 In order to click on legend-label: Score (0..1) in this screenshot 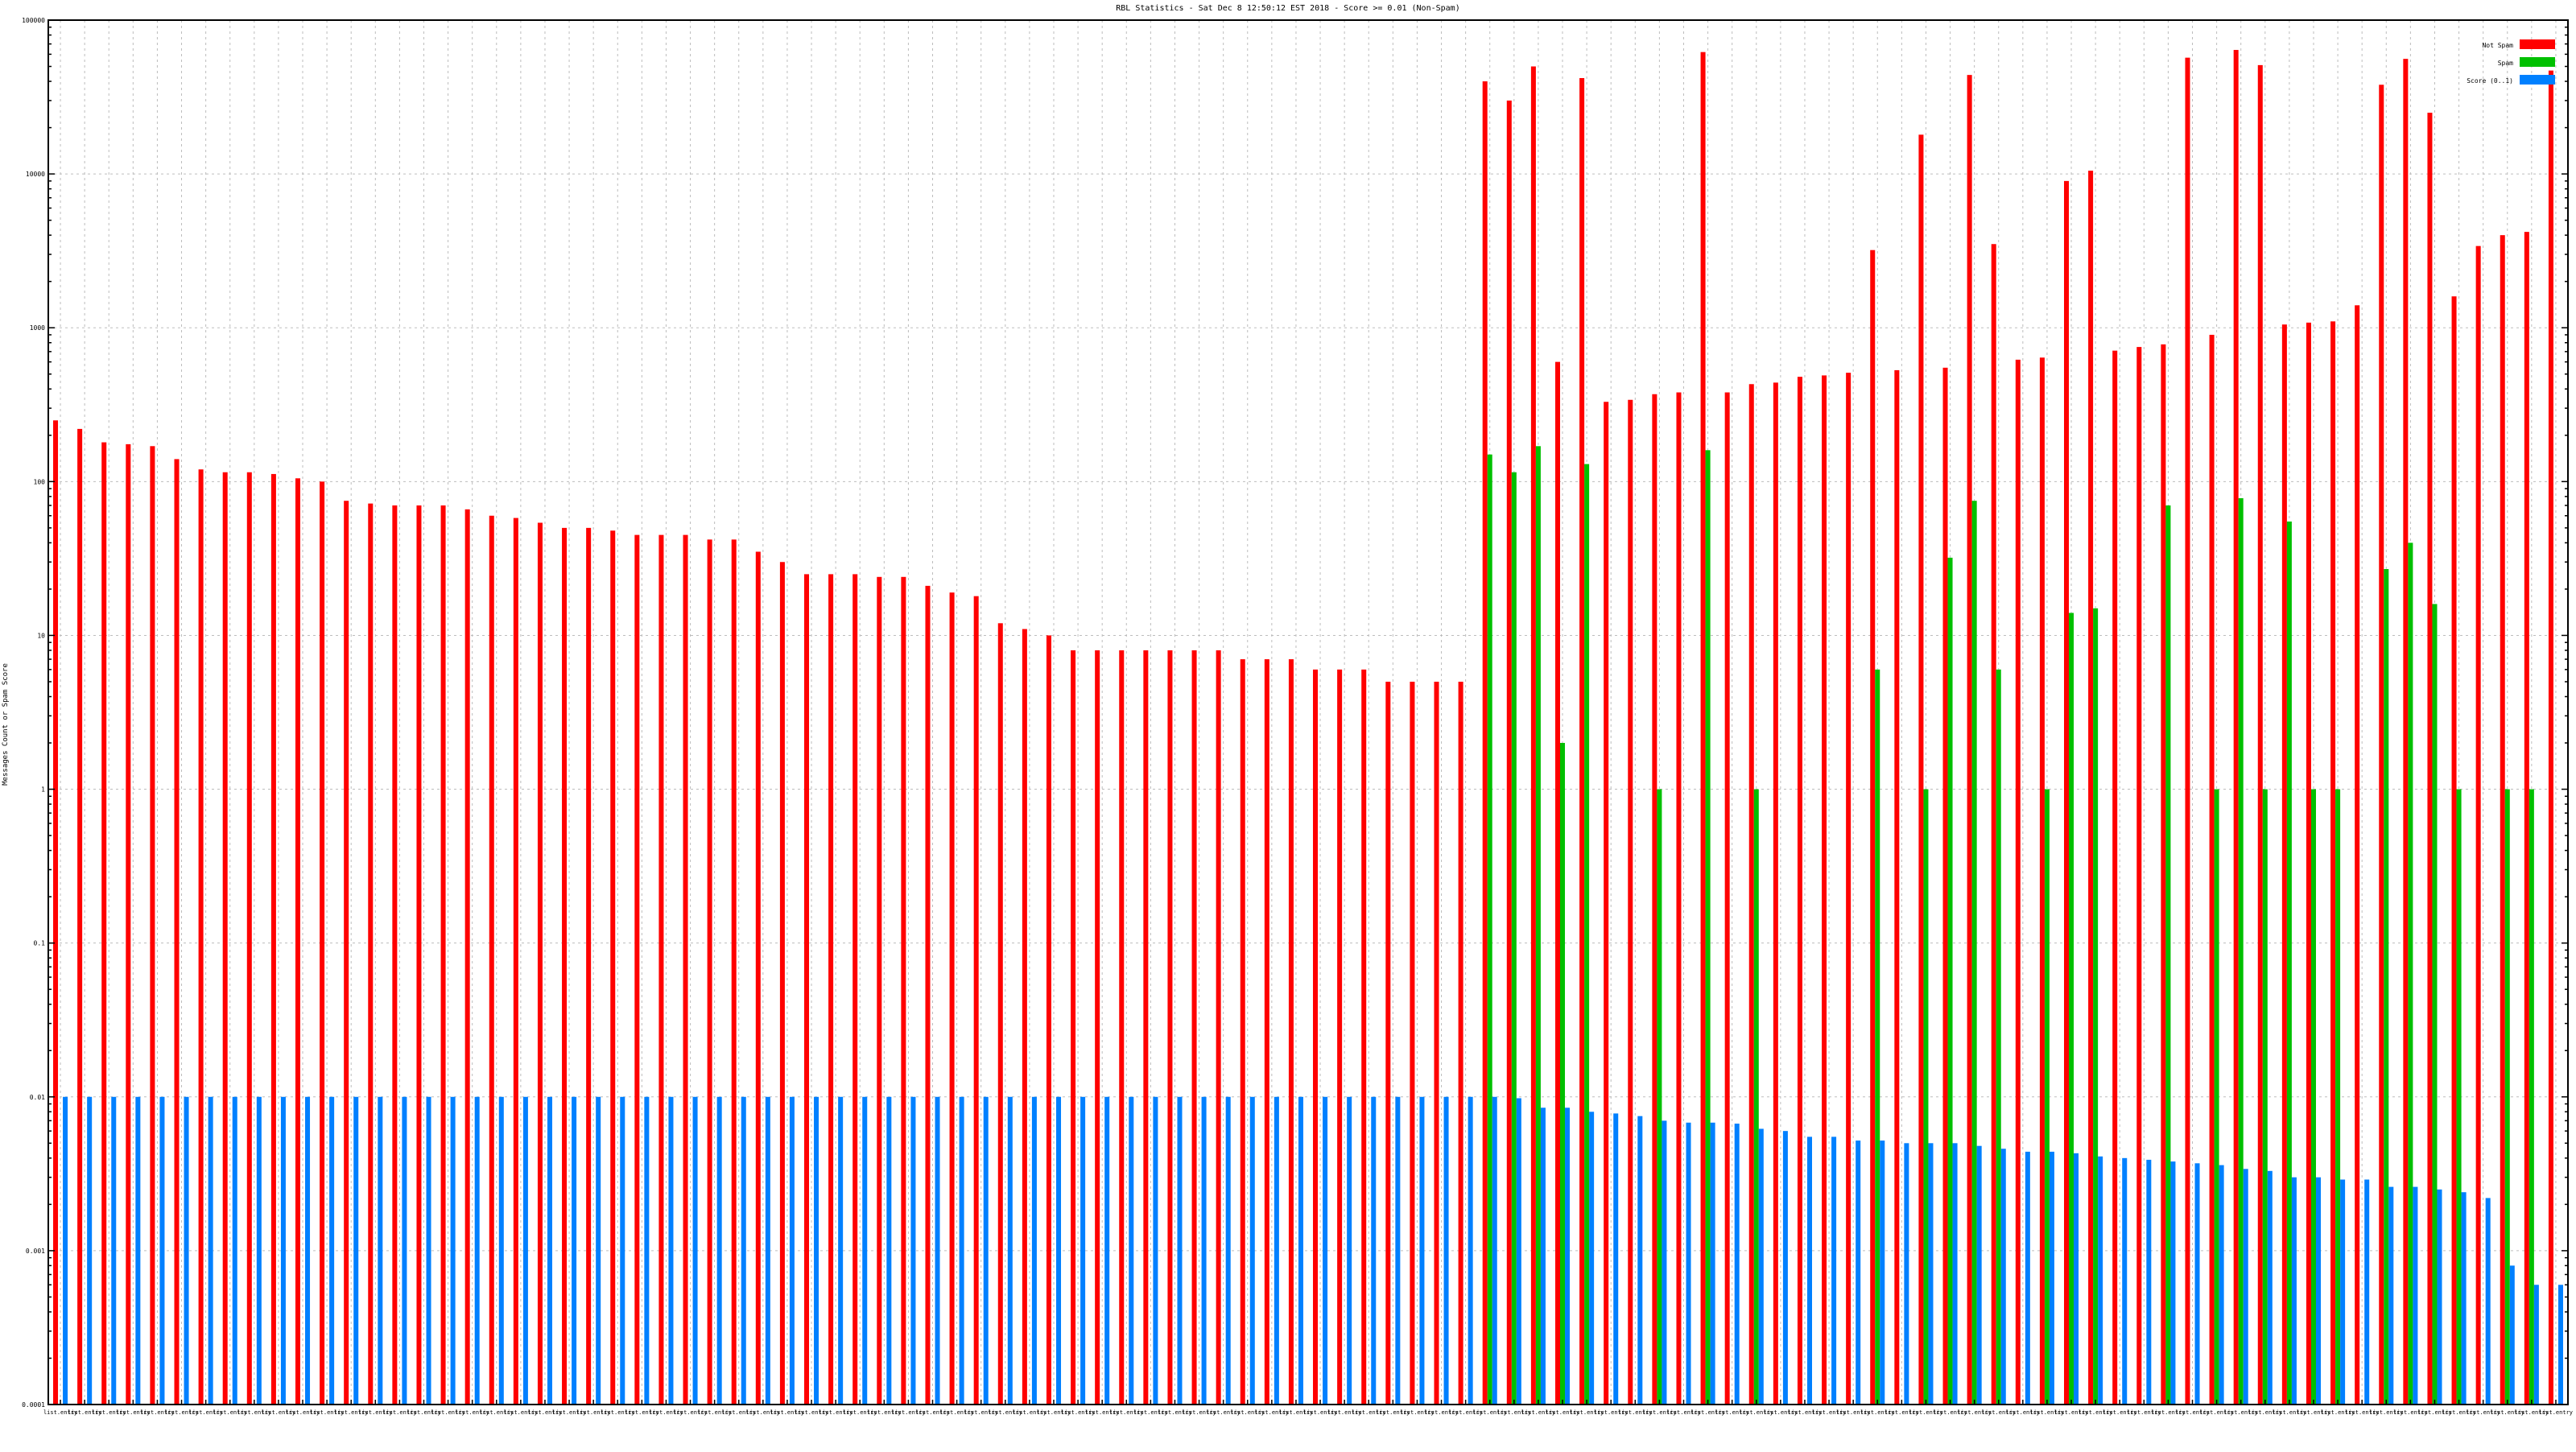, I will do `click(2490, 81)`.